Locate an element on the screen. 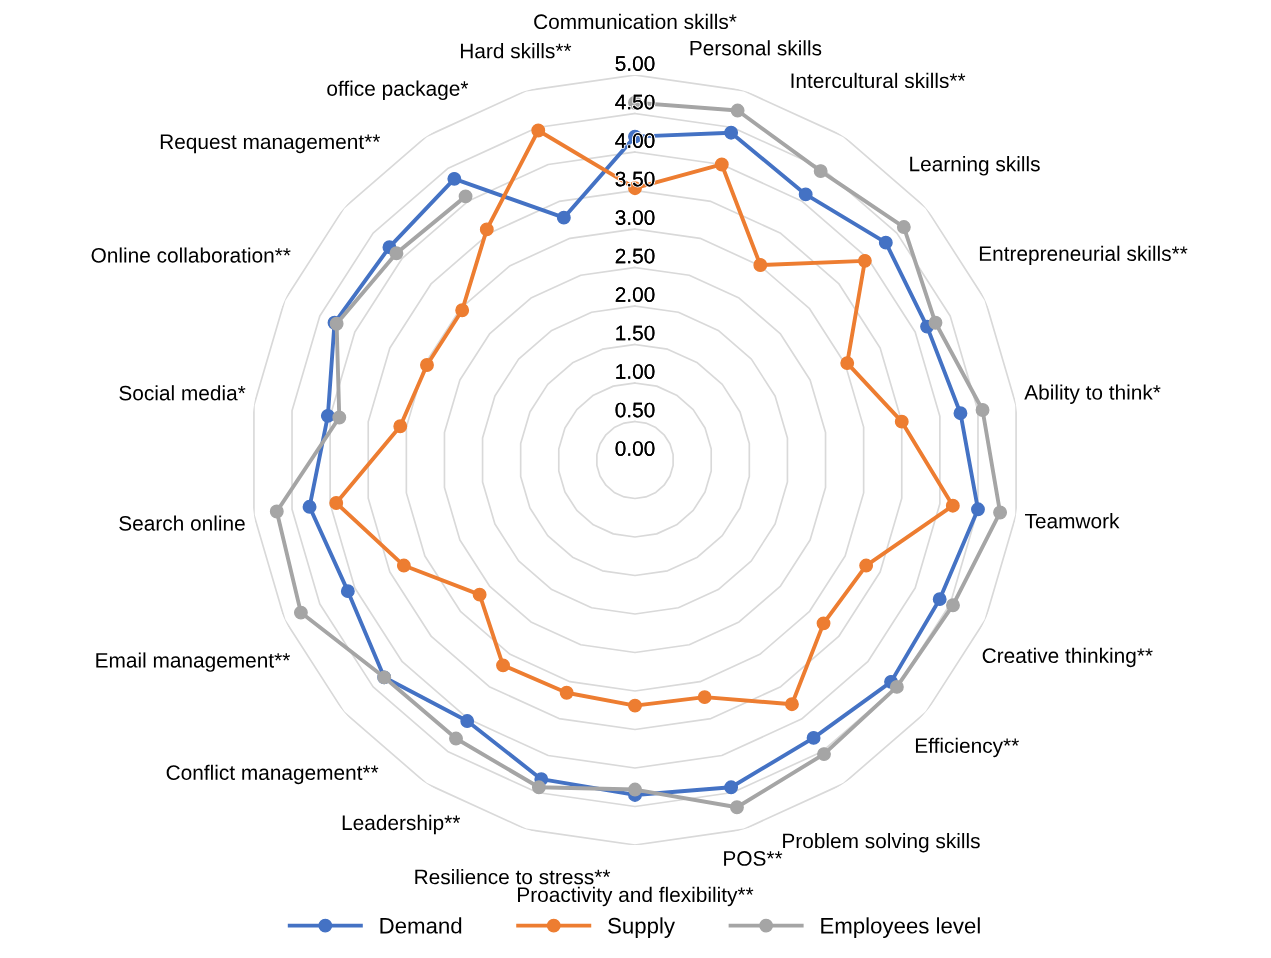  spoke-label: Resilience to stress** is located at coordinates (513, 877).